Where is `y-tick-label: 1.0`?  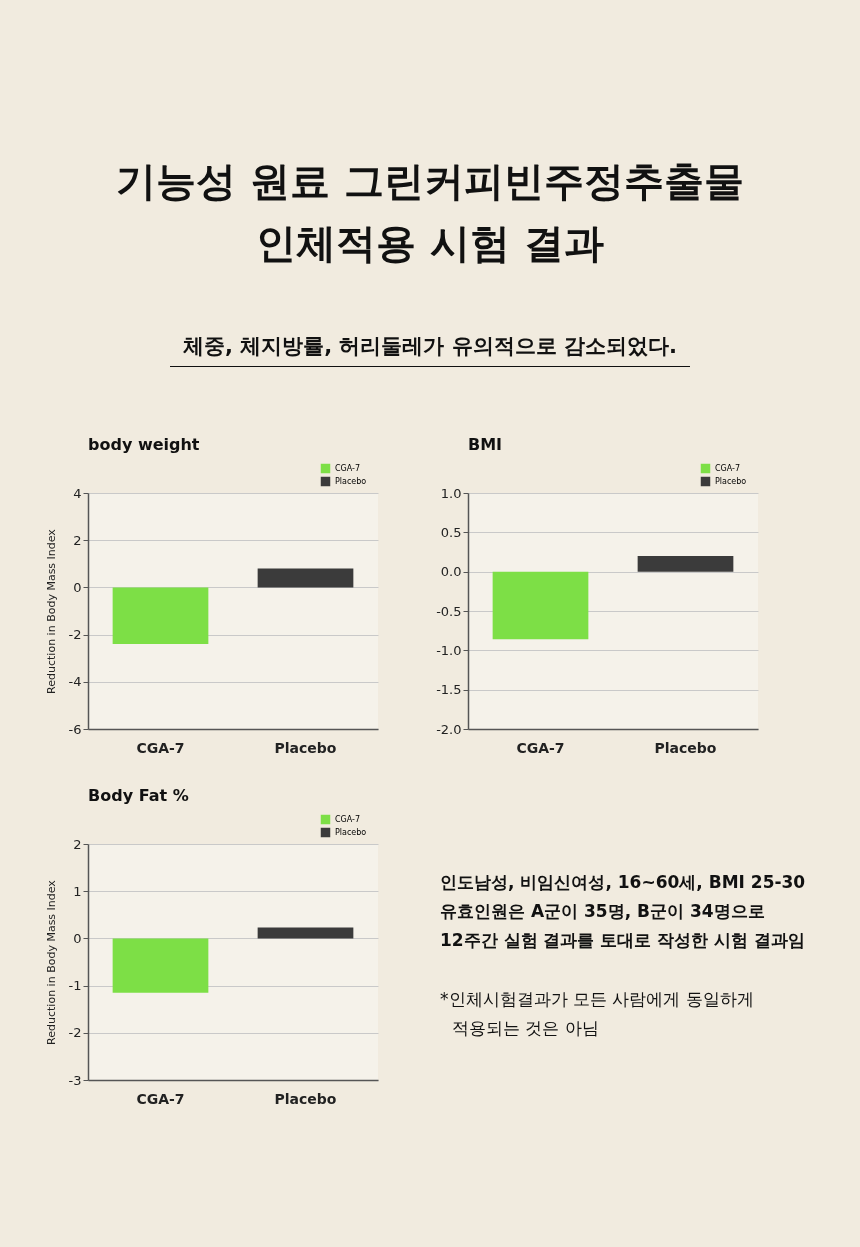 y-tick-label: 1.0 is located at coordinates (451, 493).